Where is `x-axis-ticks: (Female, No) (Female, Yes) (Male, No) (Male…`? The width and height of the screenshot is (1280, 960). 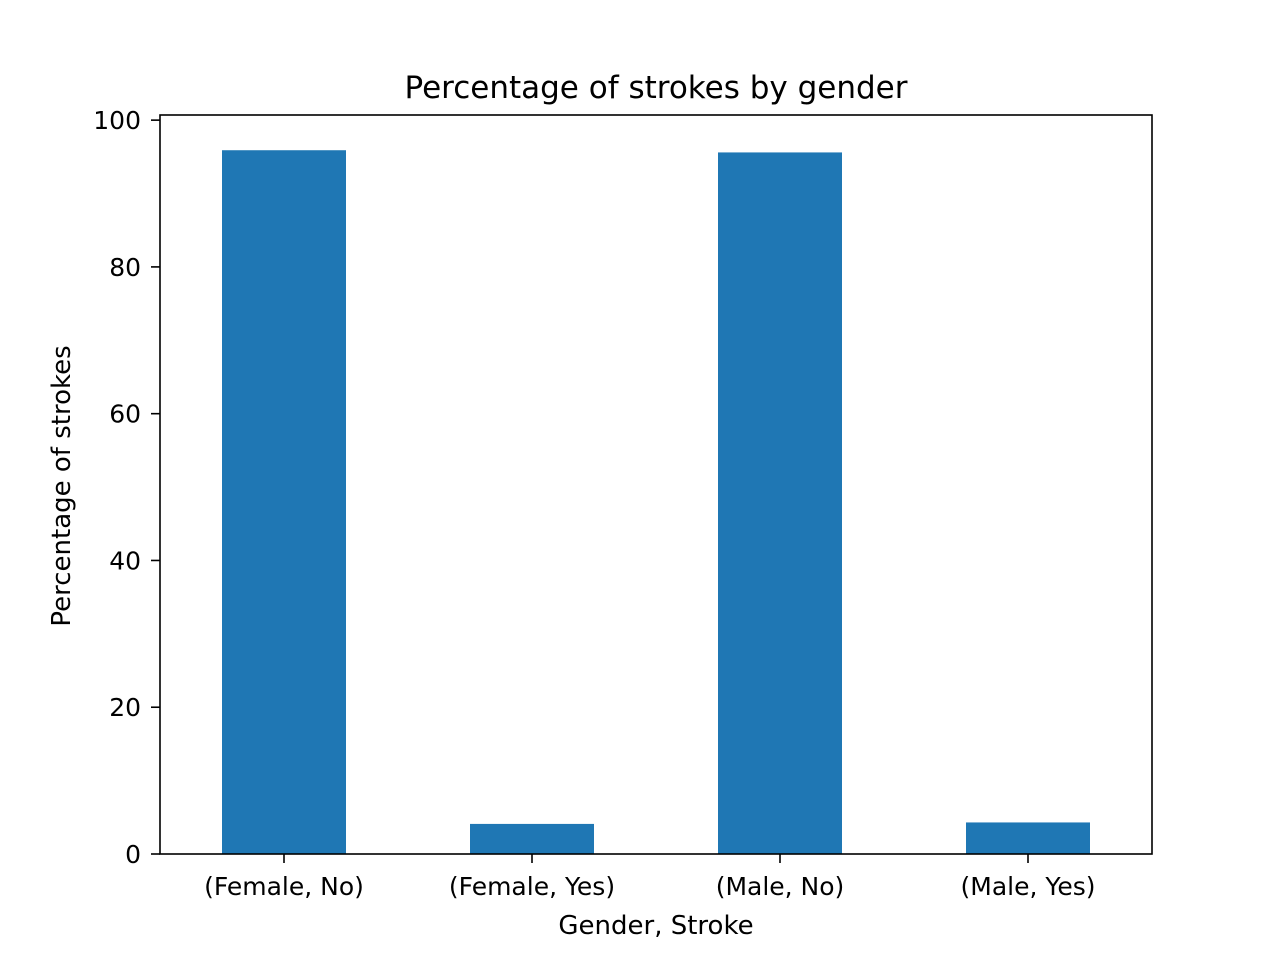
x-axis-ticks: (Female, No) (Female, Yes) (Male, No) (Male… is located at coordinates (649, 877).